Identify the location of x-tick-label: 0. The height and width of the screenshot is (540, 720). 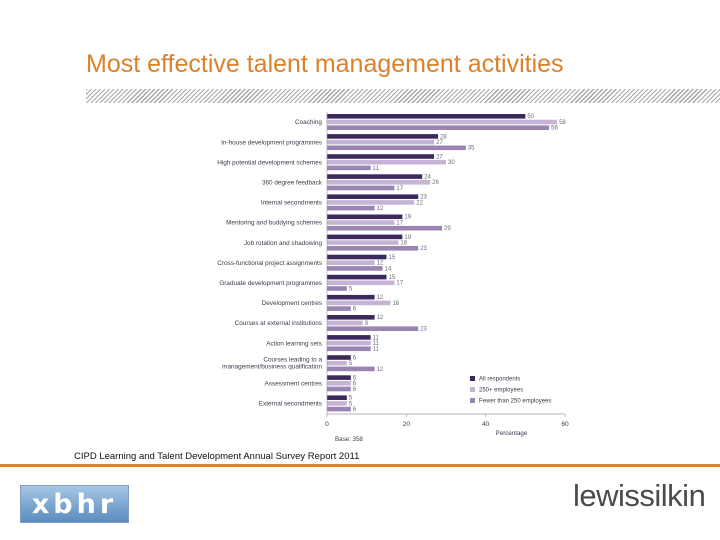
(327, 424).